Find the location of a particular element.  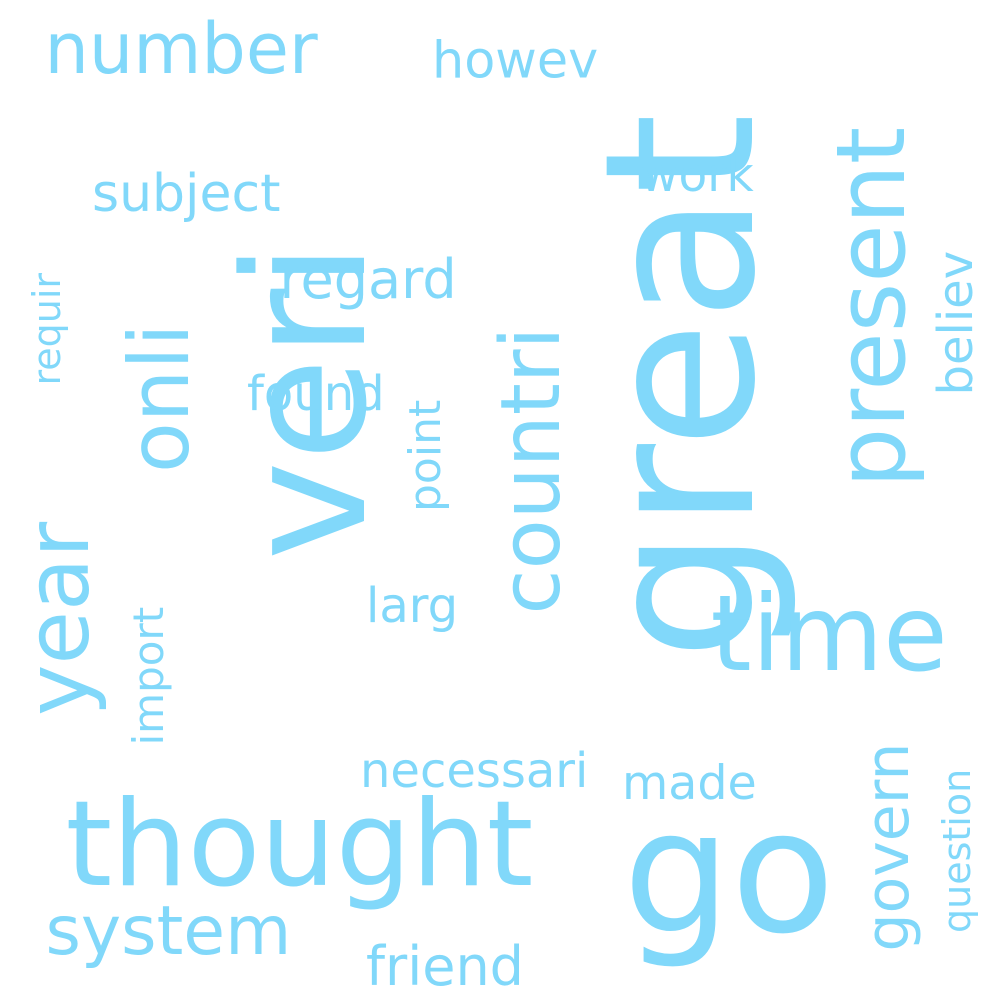

word-requir: requir is located at coordinates (47, 329).